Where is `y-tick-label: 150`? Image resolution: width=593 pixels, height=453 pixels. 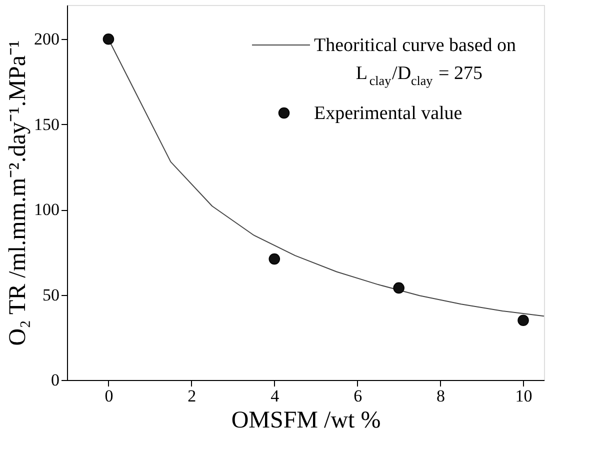
y-tick-label: 150 is located at coordinates (47, 124).